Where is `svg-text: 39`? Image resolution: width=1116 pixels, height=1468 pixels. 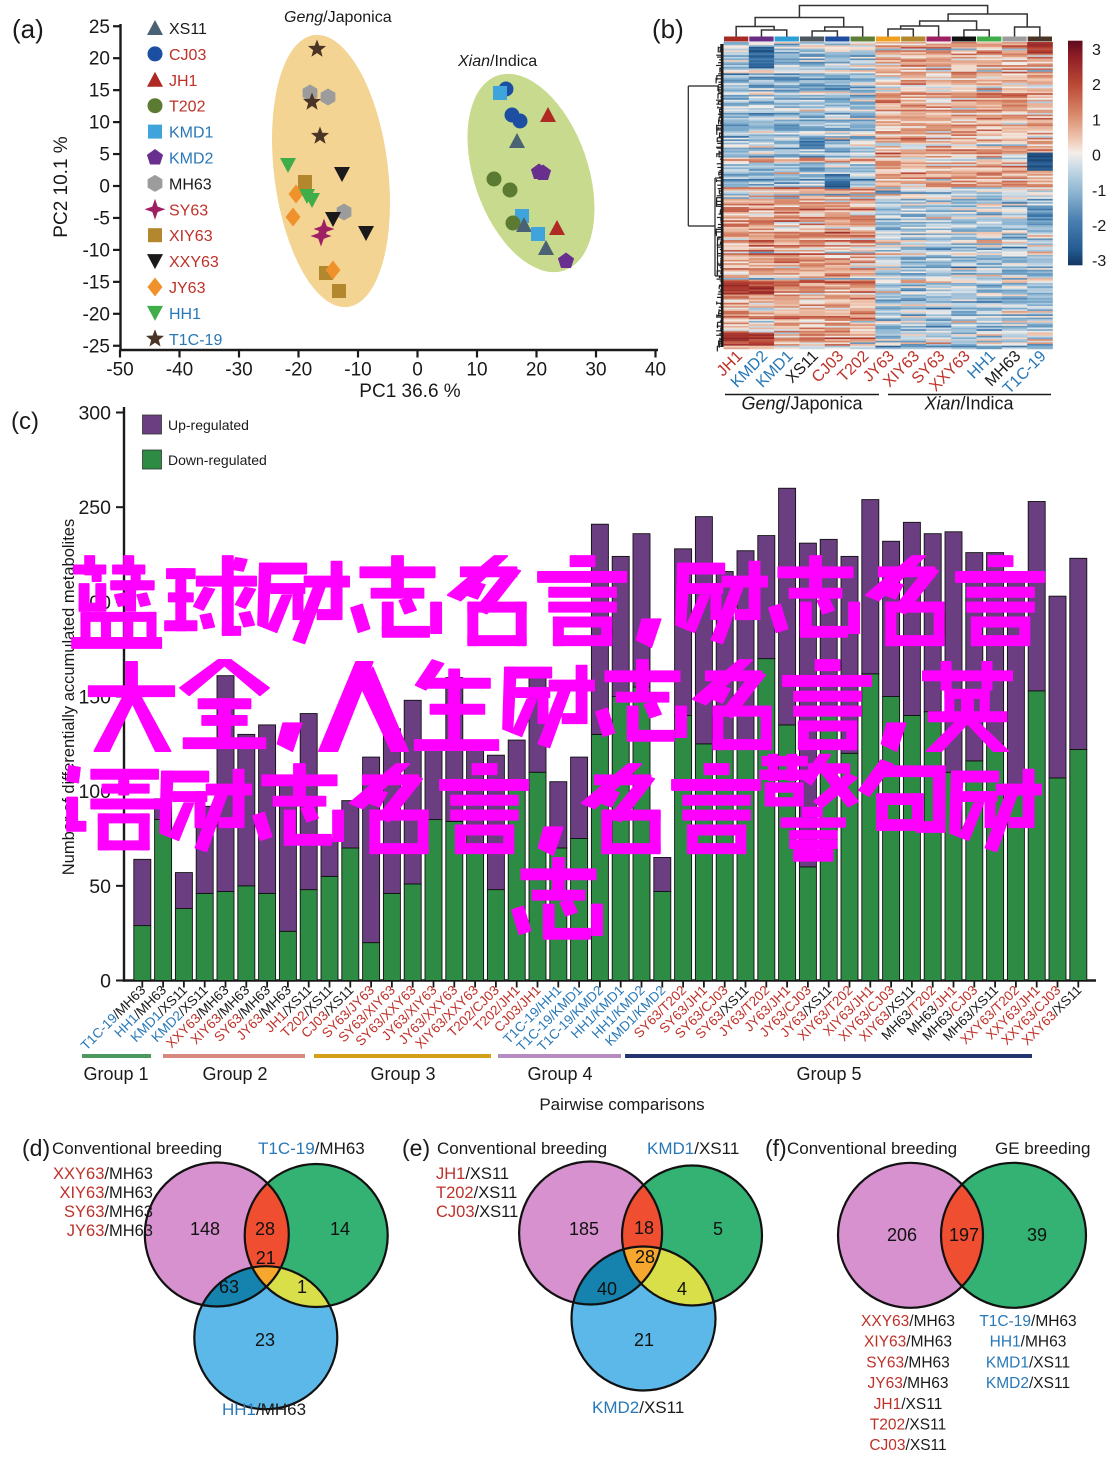
svg-text: 39 is located at coordinates (1037, 1235).